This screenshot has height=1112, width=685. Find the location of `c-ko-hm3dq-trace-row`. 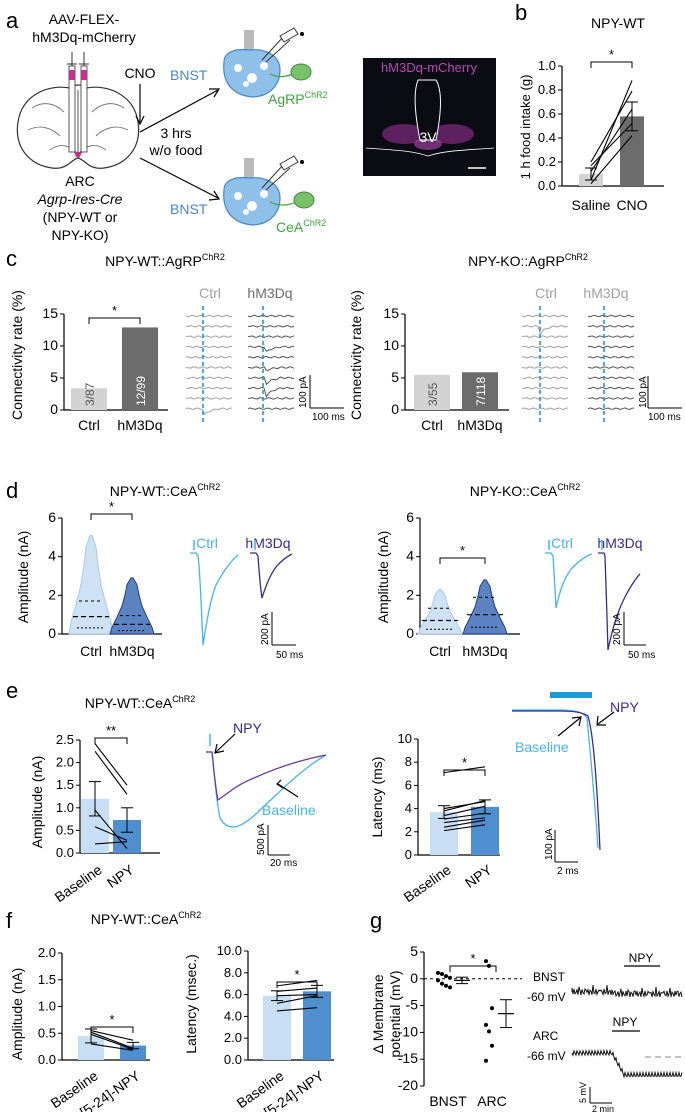

c-ko-hm3dq-trace-row is located at coordinates (611, 357).